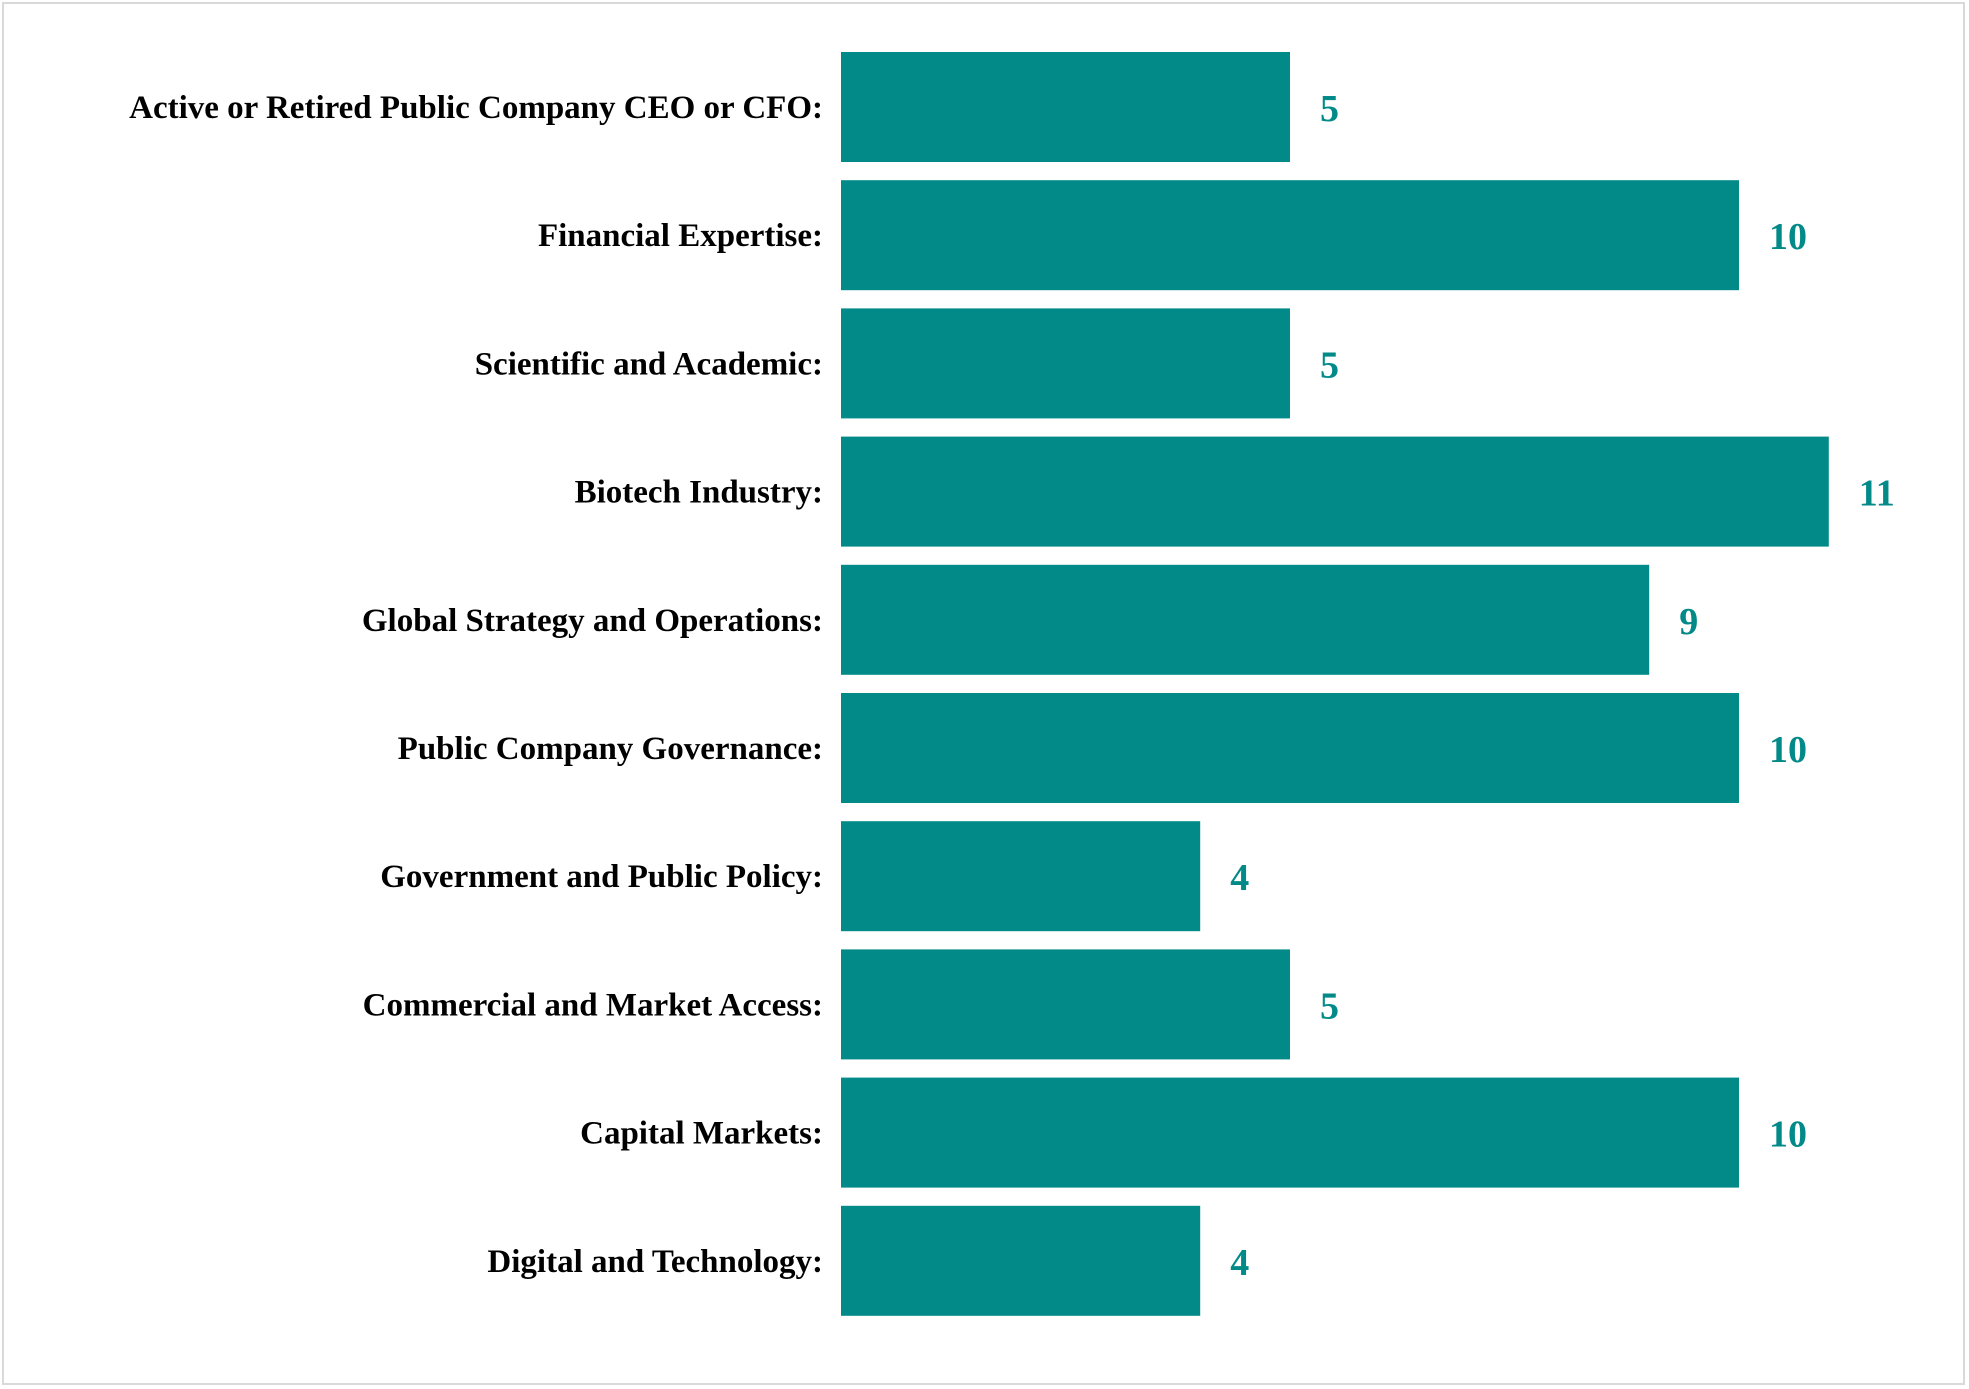 The height and width of the screenshot is (1389, 1969). What do you see at coordinates (680, 236) in the screenshot?
I see `category-label: Financial Expertise:` at bounding box center [680, 236].